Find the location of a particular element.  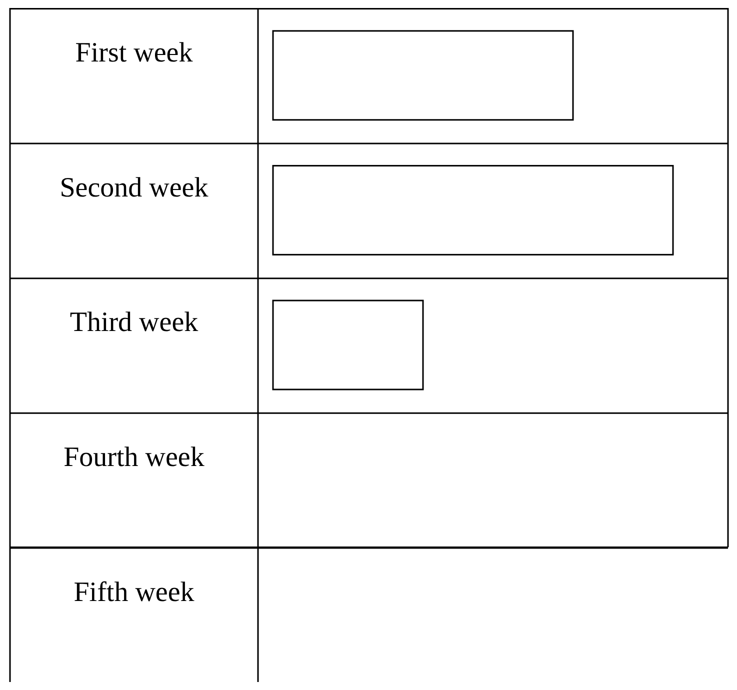

y-tick-label: Second week is located at coordinates (134, 188).